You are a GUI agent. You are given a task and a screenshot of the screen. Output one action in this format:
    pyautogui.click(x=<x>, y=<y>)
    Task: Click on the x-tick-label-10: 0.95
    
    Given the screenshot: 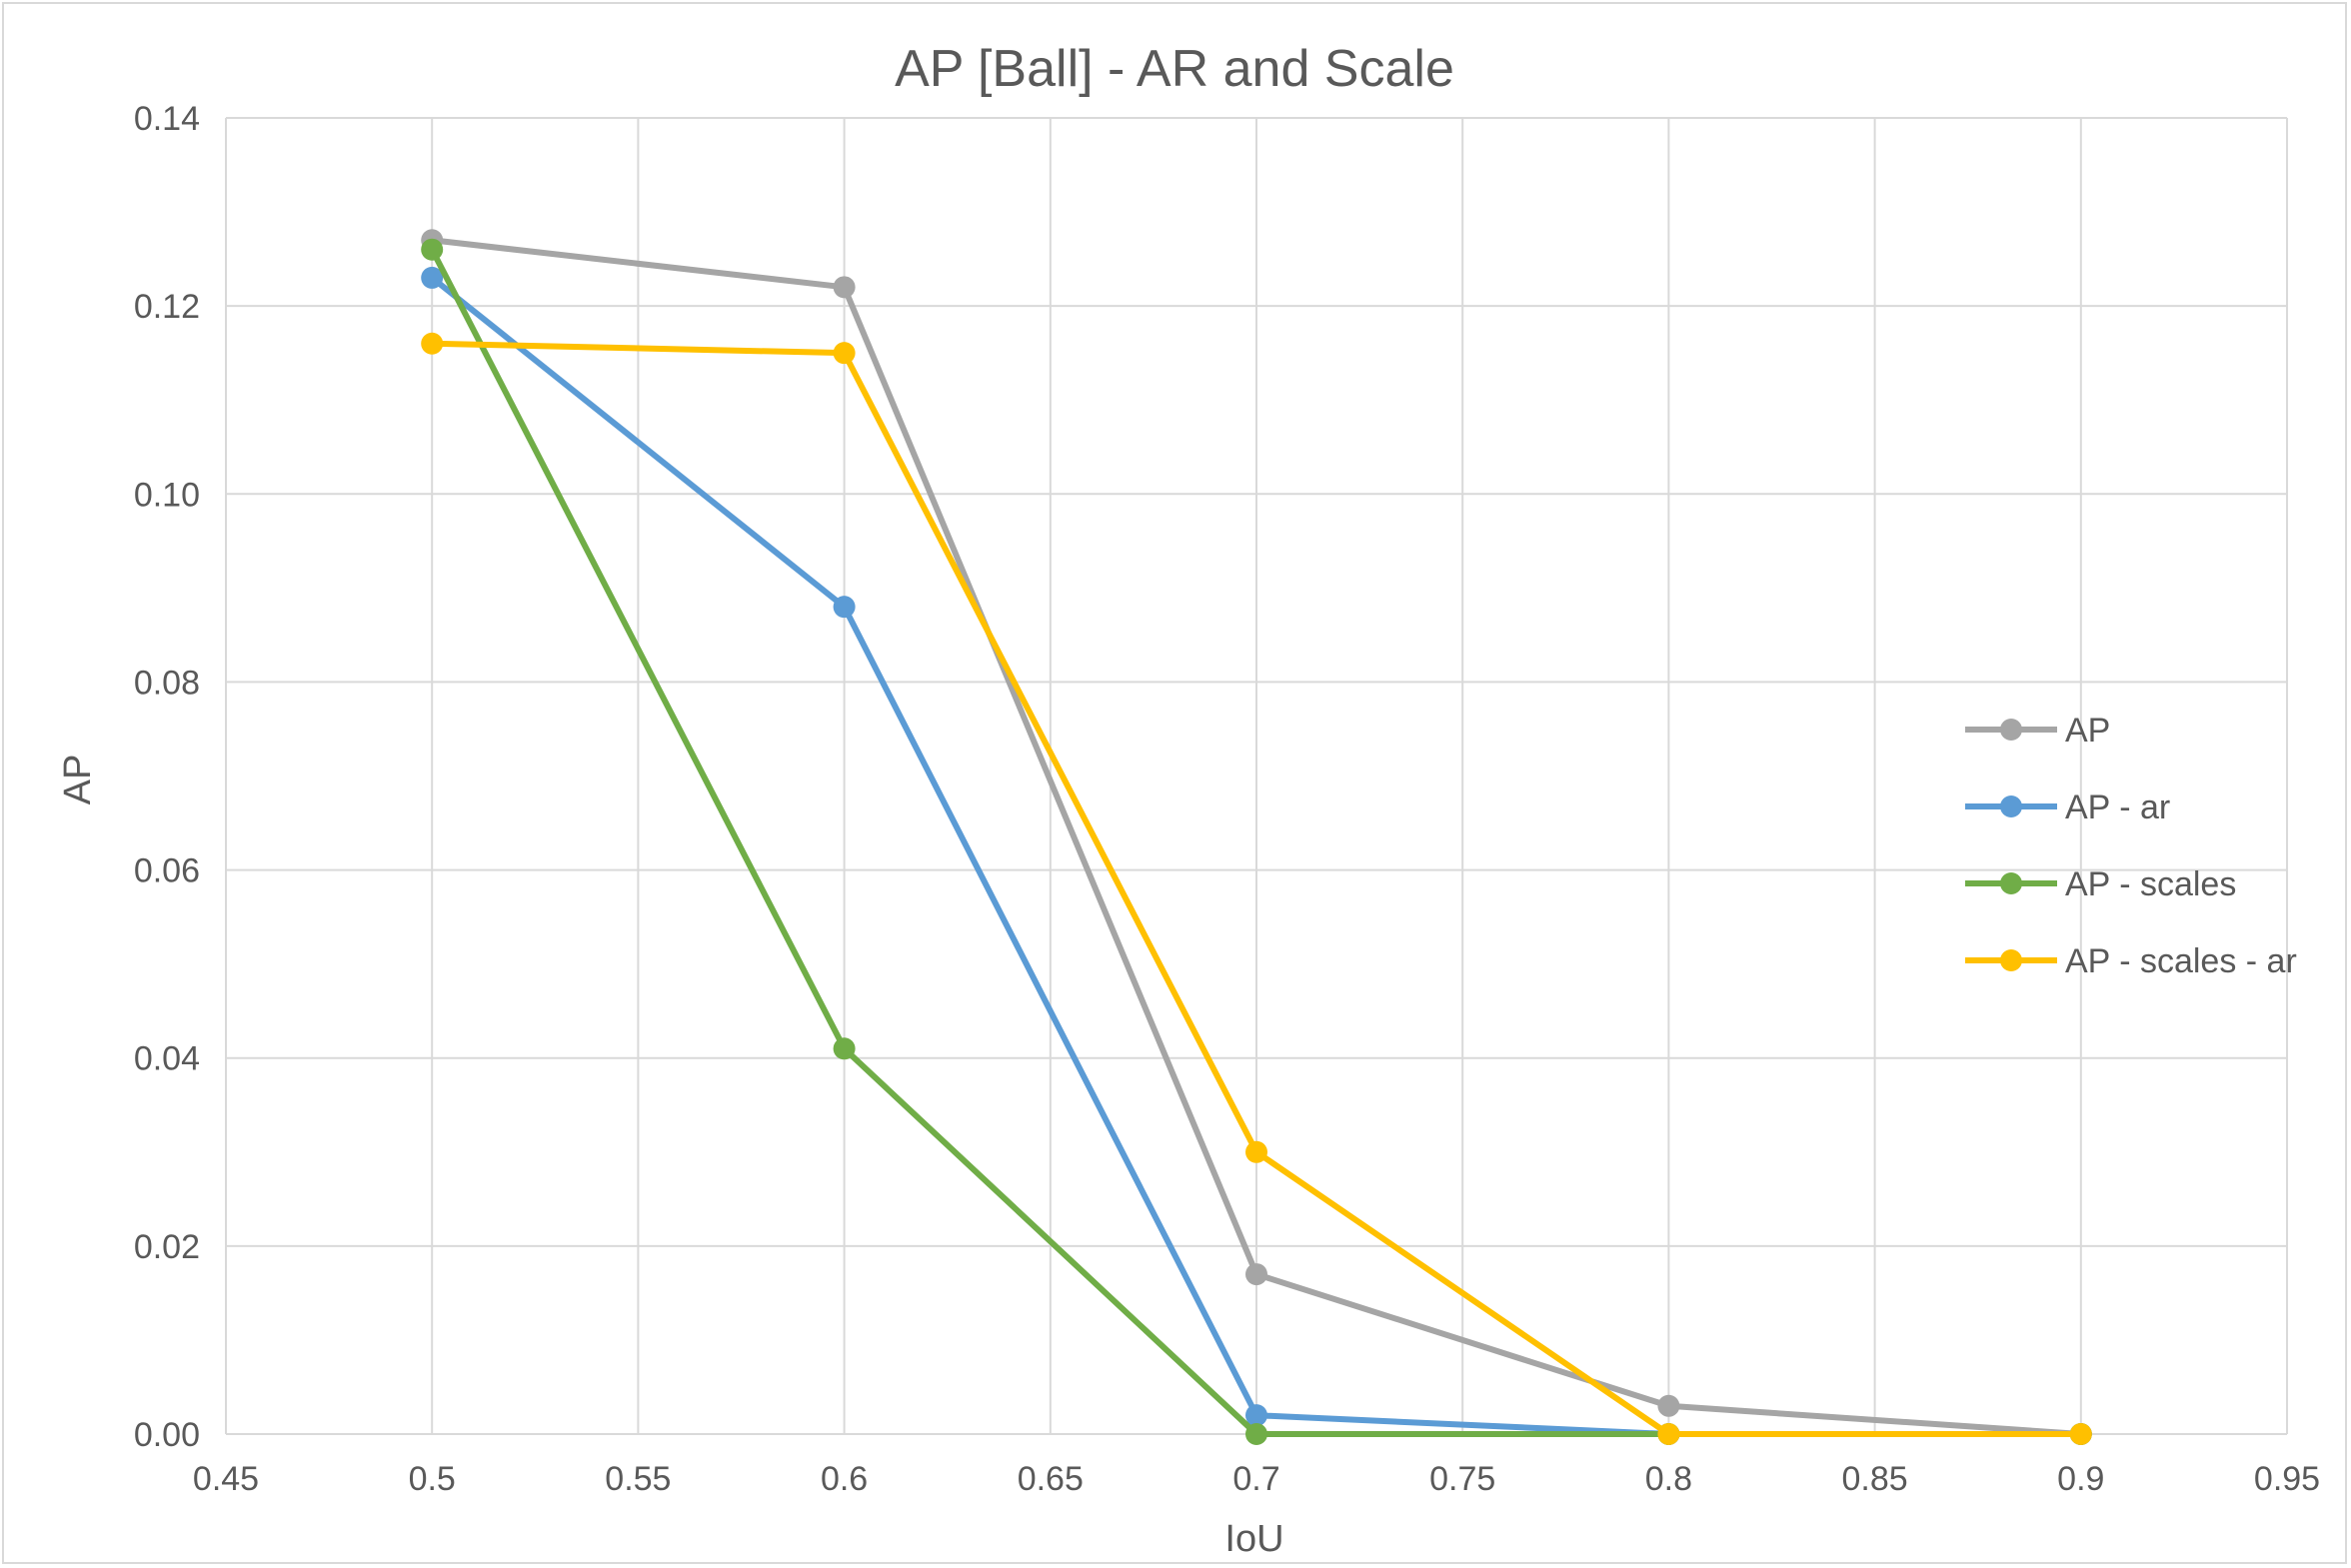 What is the action you would take?
    pyautogui.click(x=2287, y=1479)
    